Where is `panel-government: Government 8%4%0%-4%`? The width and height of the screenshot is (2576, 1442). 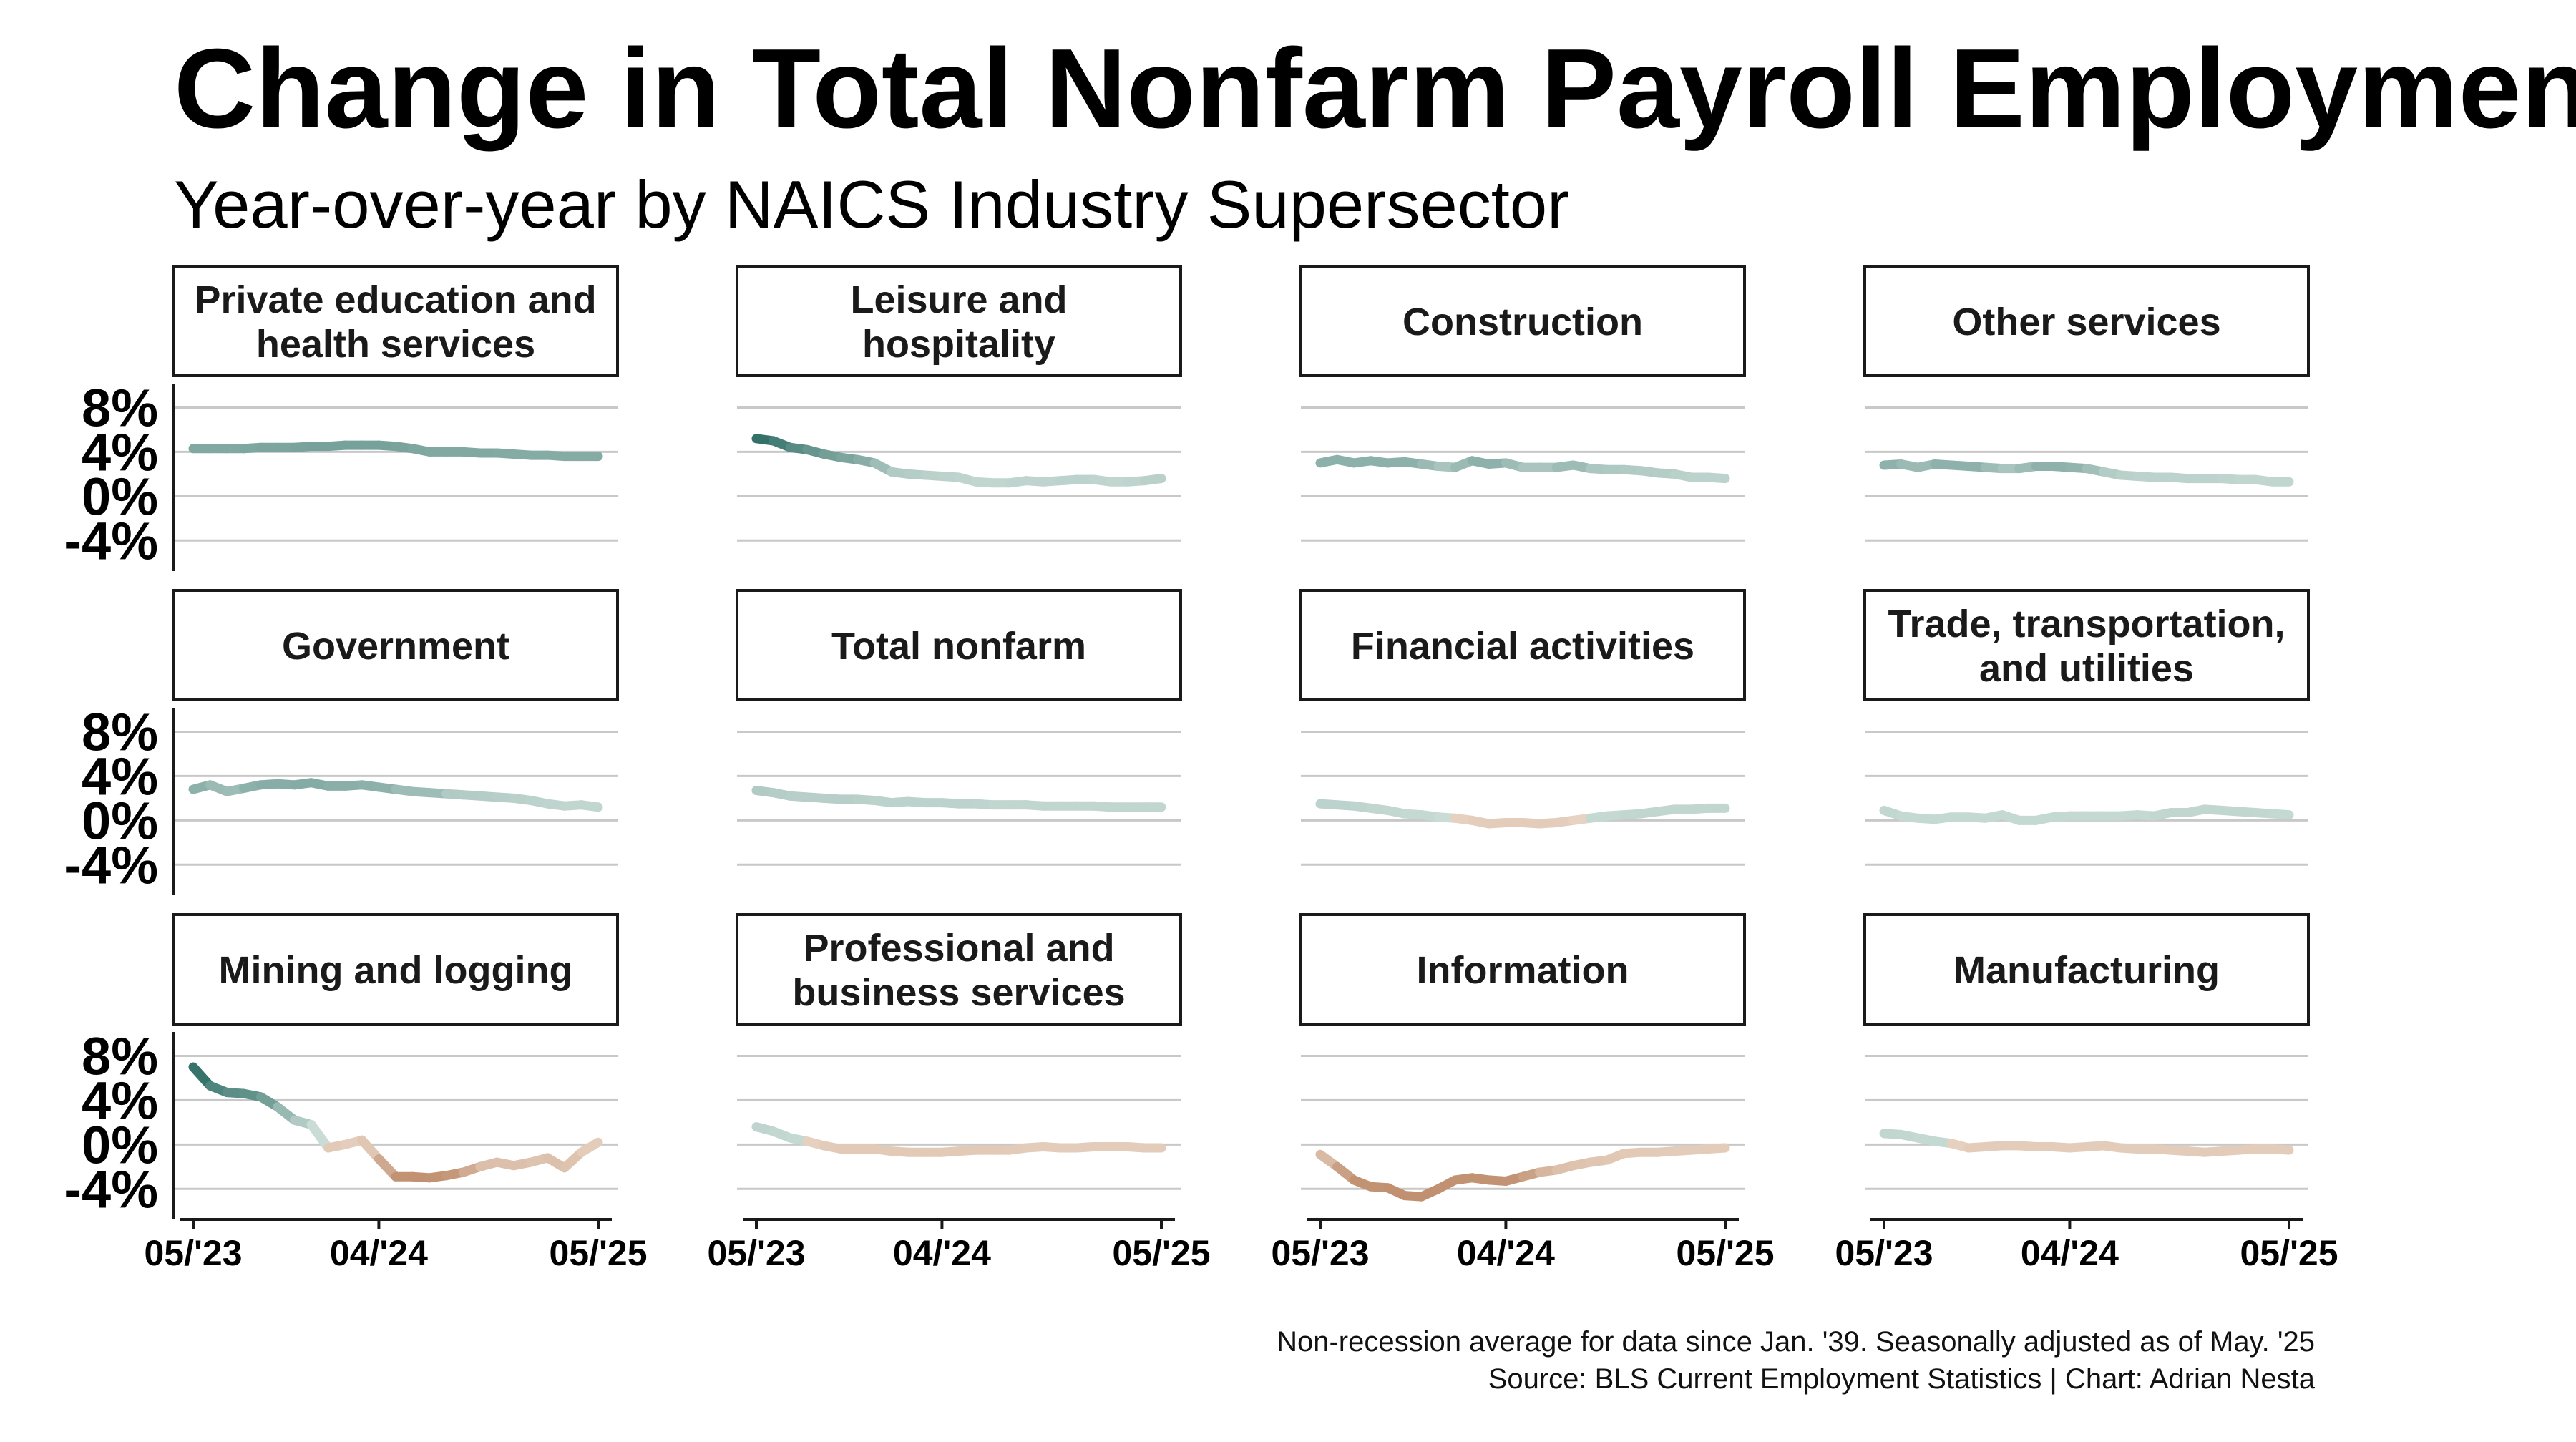 panel-government: Government 8%4%0%-4% is located at coordinates (341, 742).